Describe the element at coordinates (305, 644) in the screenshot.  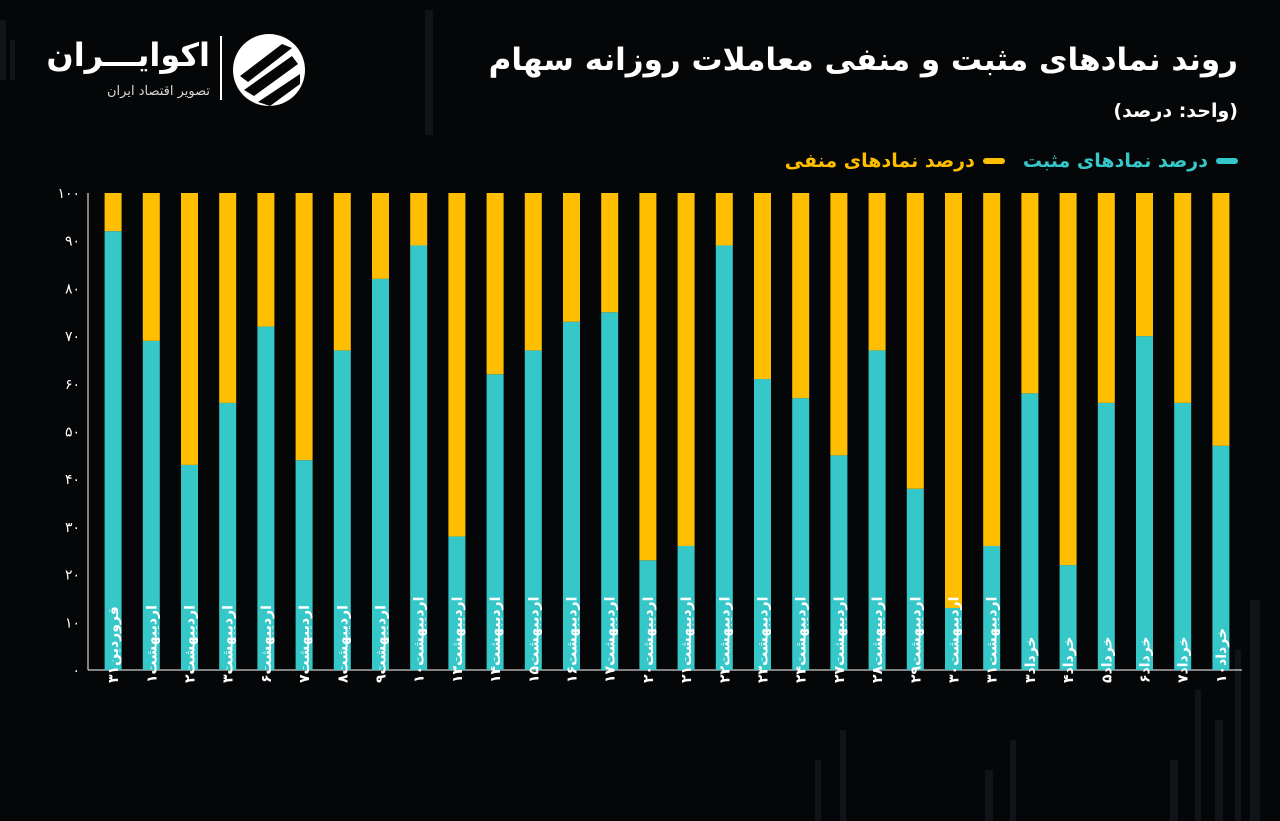
I see `x-tick-label: اردیبهشت۷` at that location.